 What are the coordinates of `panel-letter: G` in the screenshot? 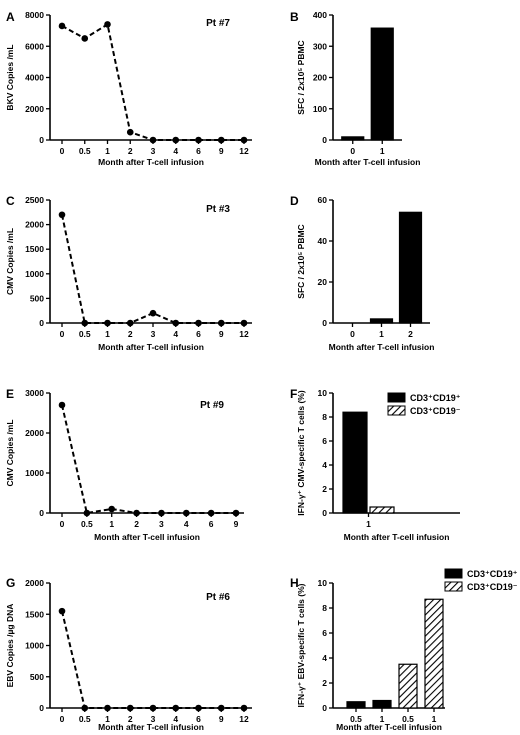 It's located at (10, 583).